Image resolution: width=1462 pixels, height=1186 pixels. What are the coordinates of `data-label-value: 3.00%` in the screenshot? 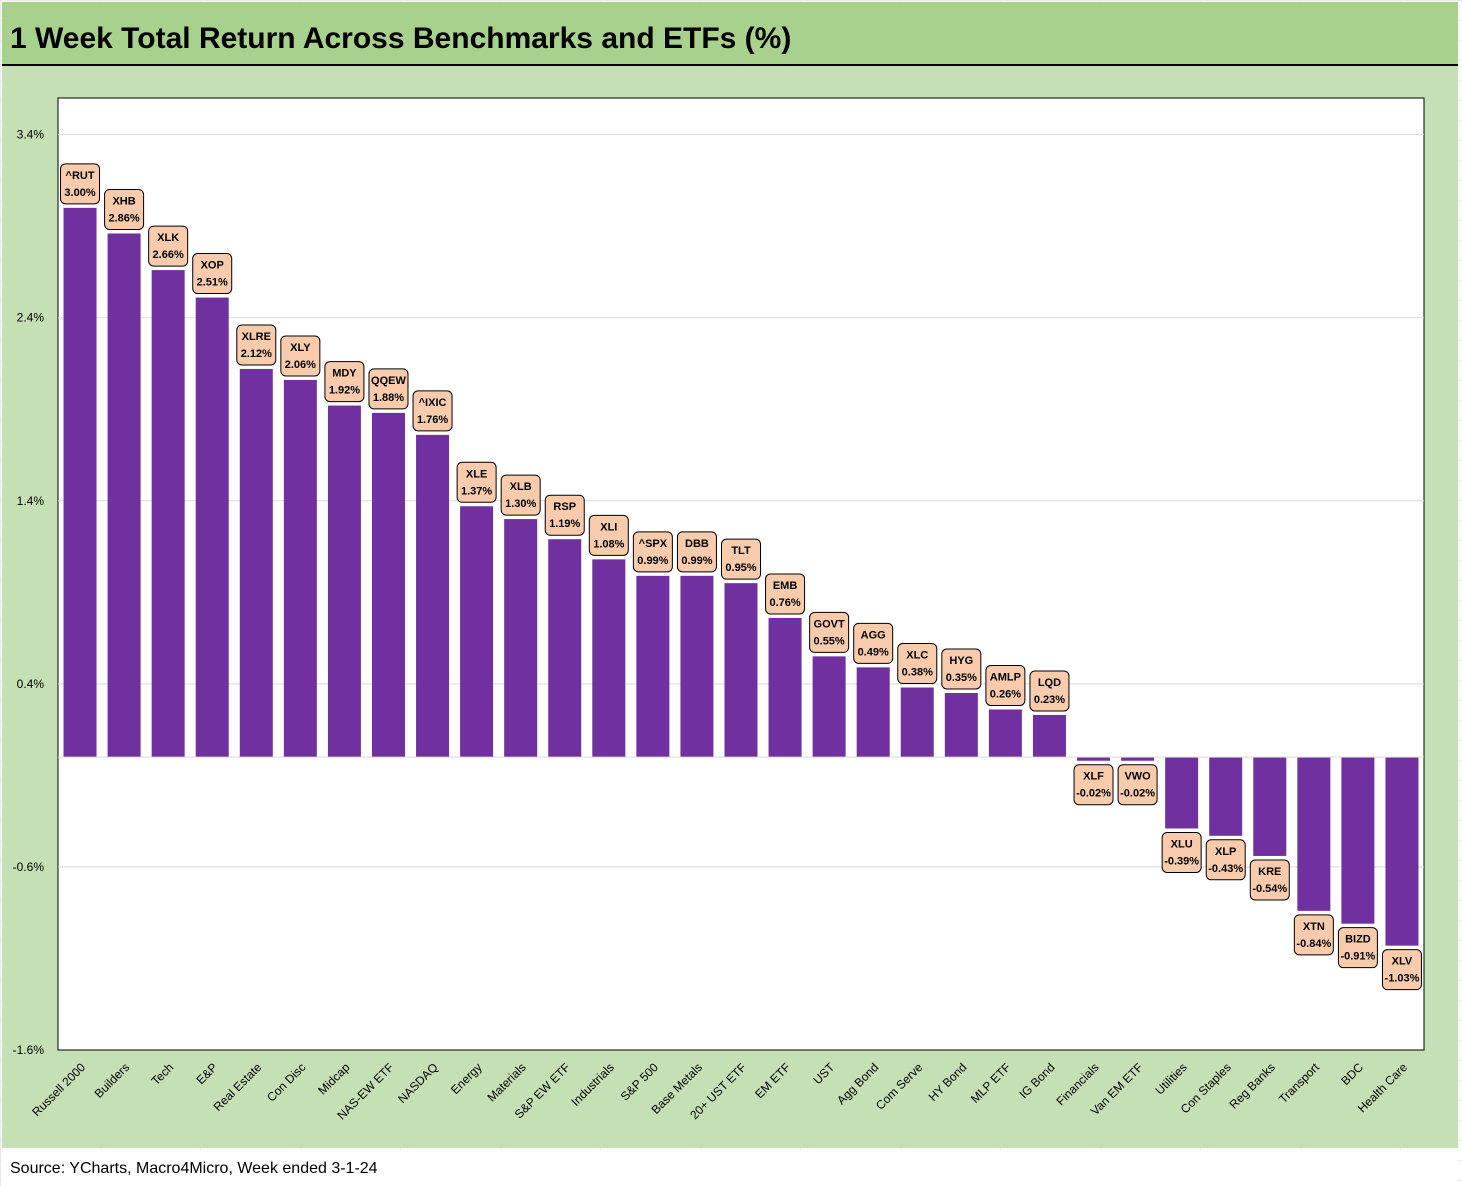 It's located at (79, 193).